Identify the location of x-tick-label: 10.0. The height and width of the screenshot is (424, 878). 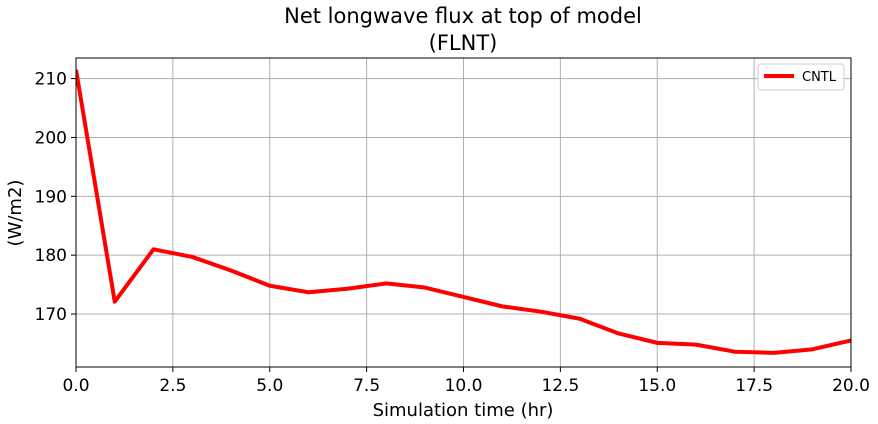
(464, 386).